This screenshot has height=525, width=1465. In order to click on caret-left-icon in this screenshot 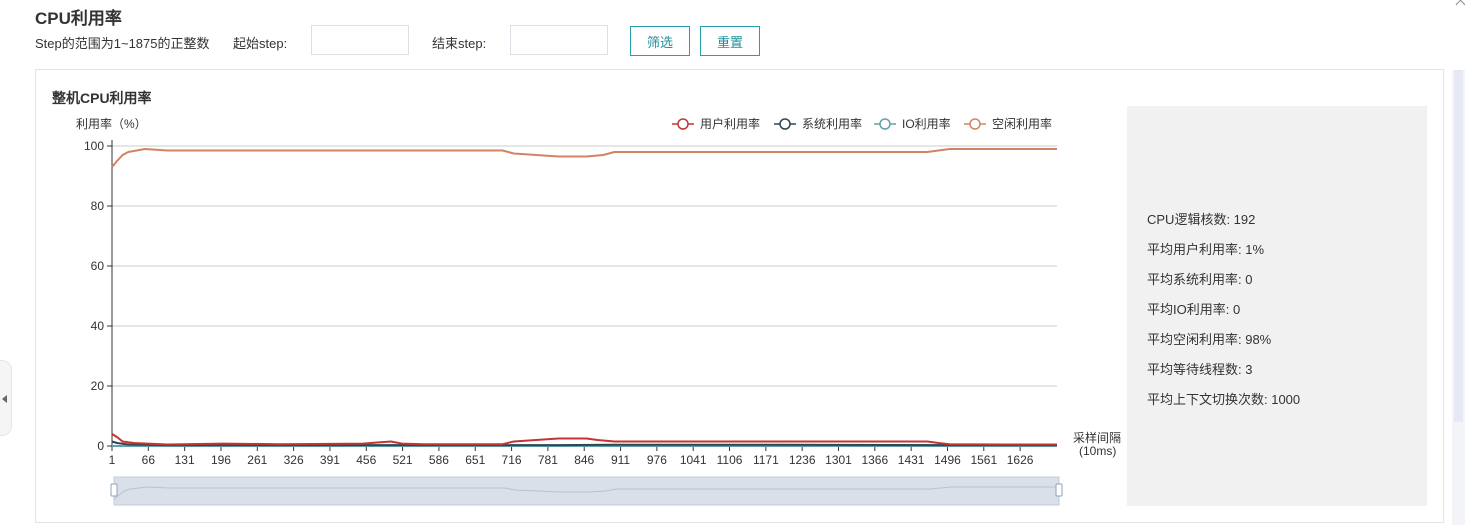, I will do `click(4, 399)`.